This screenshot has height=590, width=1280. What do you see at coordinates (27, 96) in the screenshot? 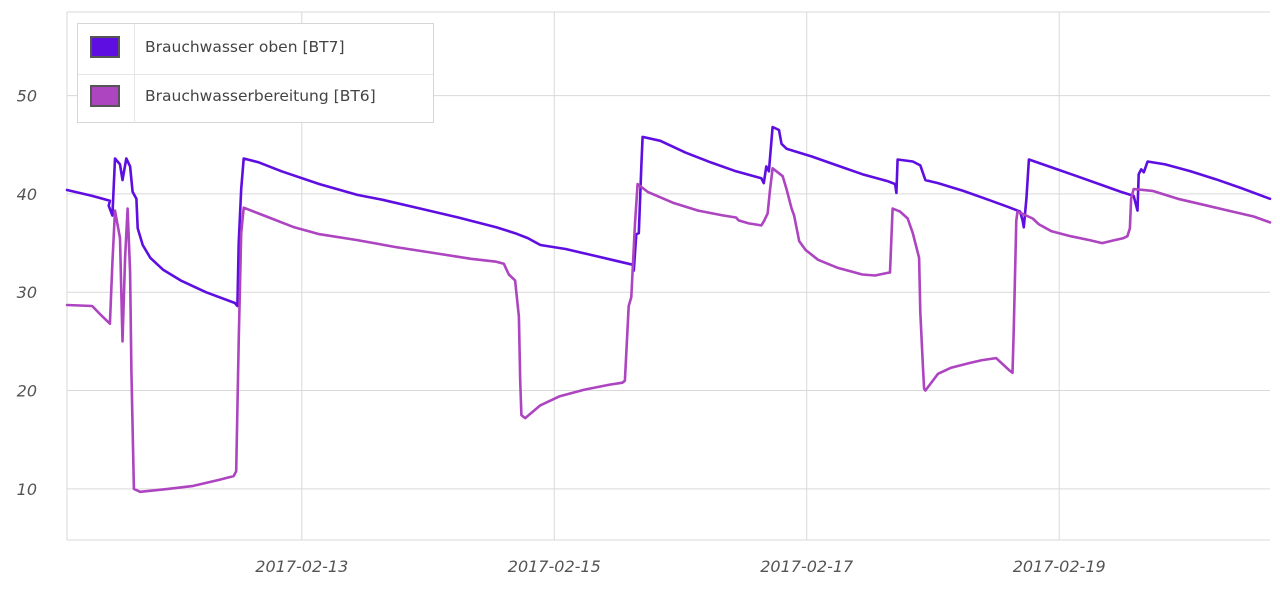
I see `y-tick-label-5: 50` at bounding box center [27, 96].